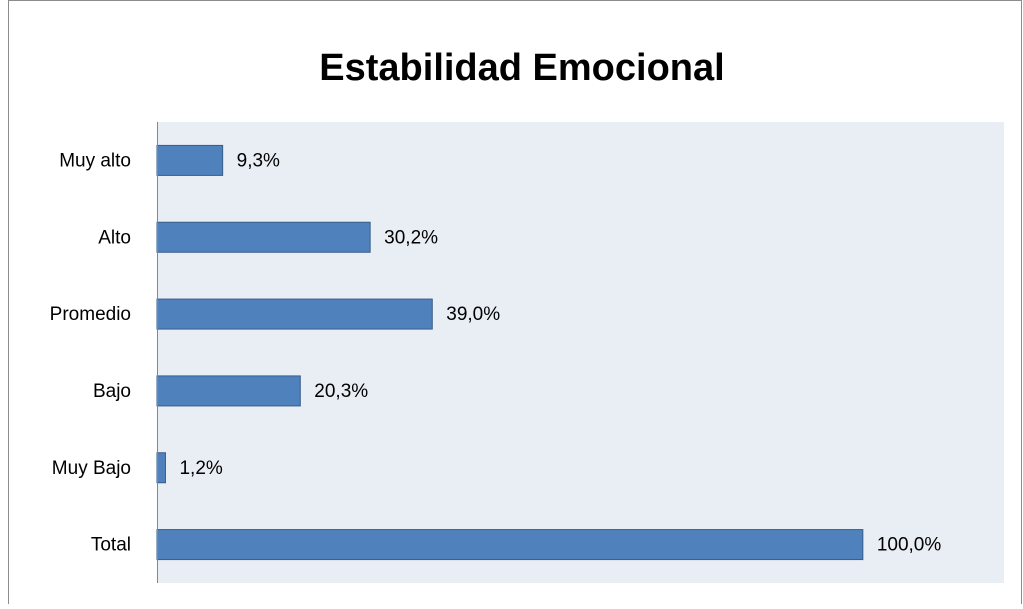 This screenshot has height=609, width=1023. What do you see at coordinates (112, 391) in the screenshot?
I see `y-tick-label: Bajo` at bounding box center [112, 391].